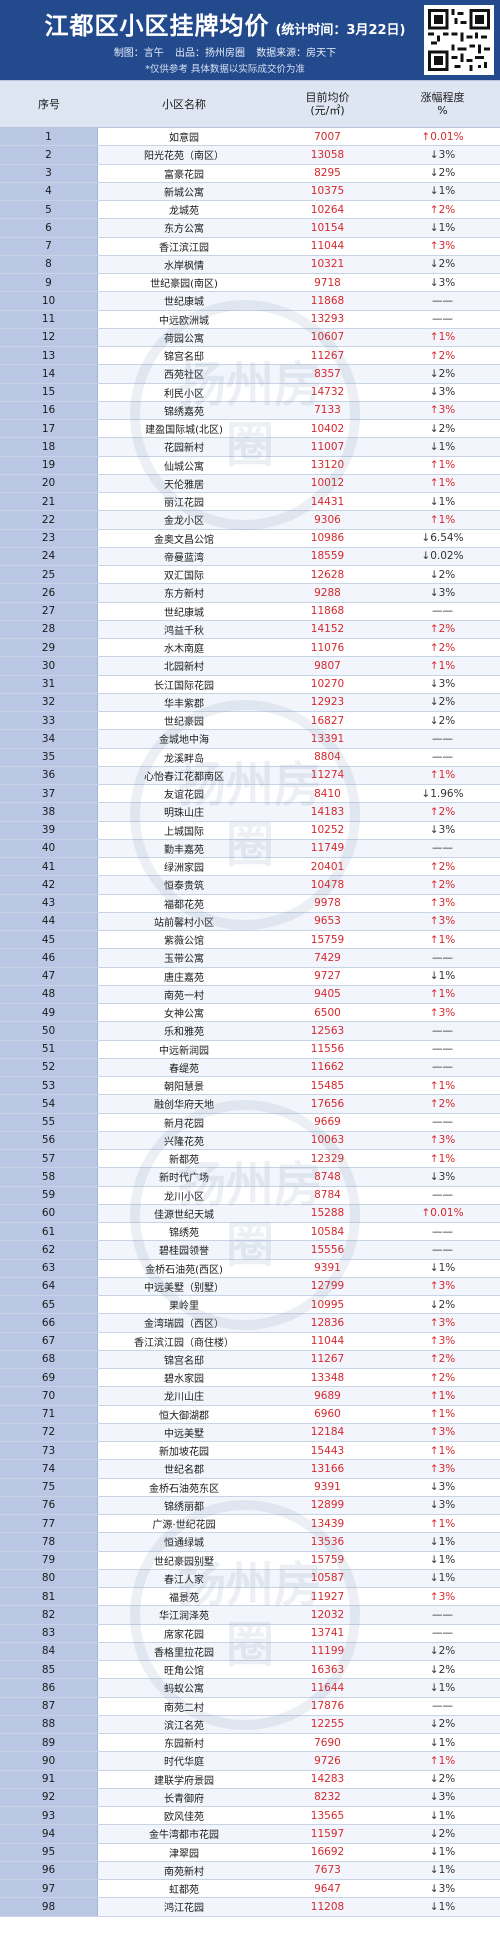  I want to click on row-number: 93, so click(49, 1816).